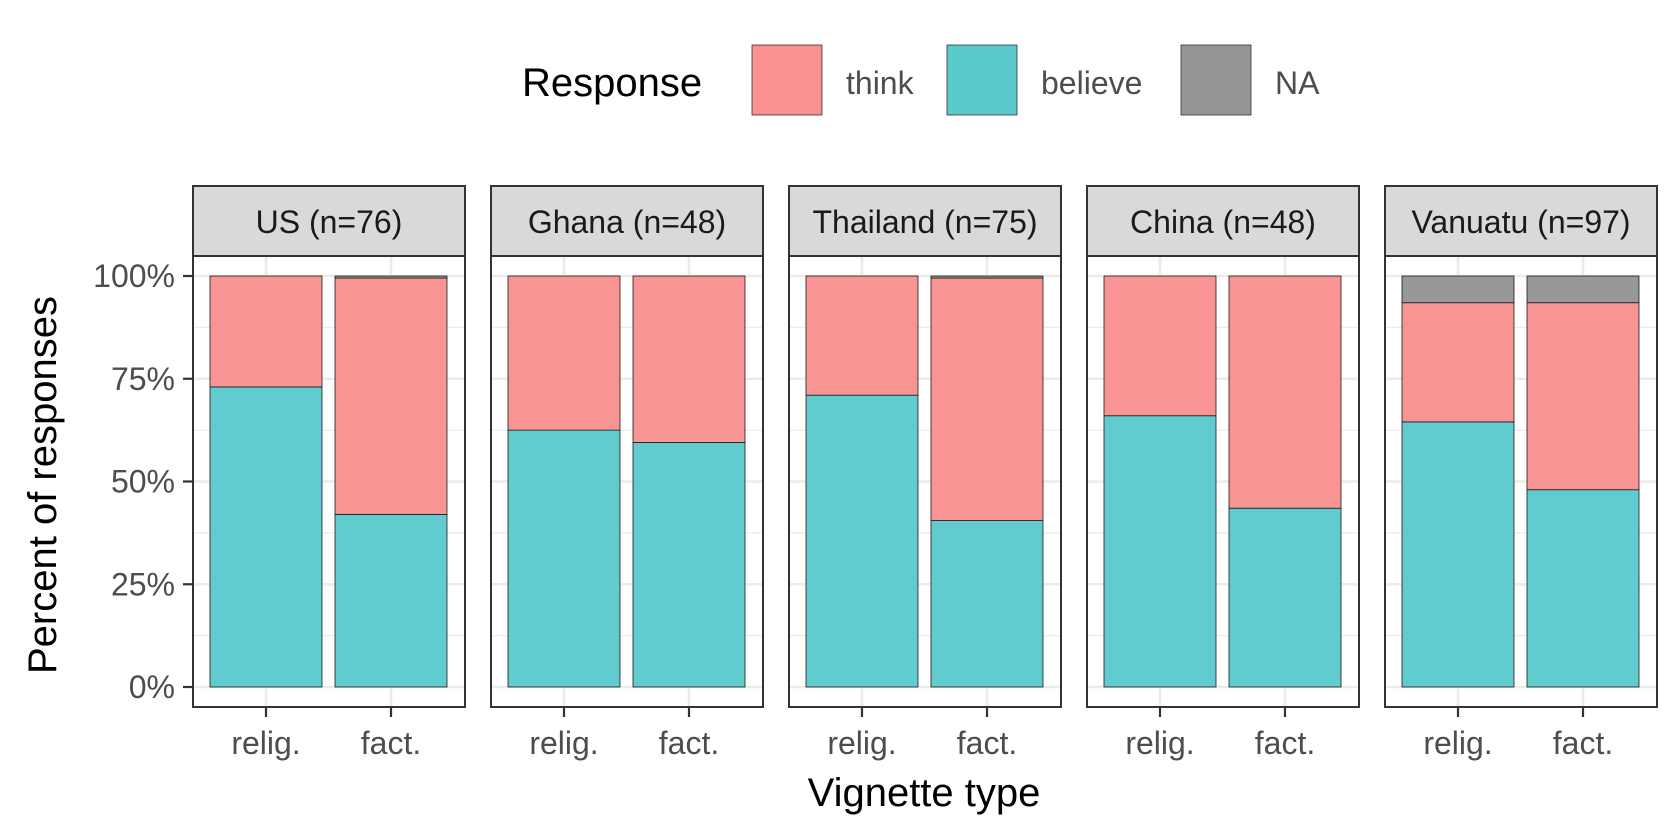  Describe the element at coordinates (833, 80) in the screenshot. I see `legend-item-think: think` at that location.